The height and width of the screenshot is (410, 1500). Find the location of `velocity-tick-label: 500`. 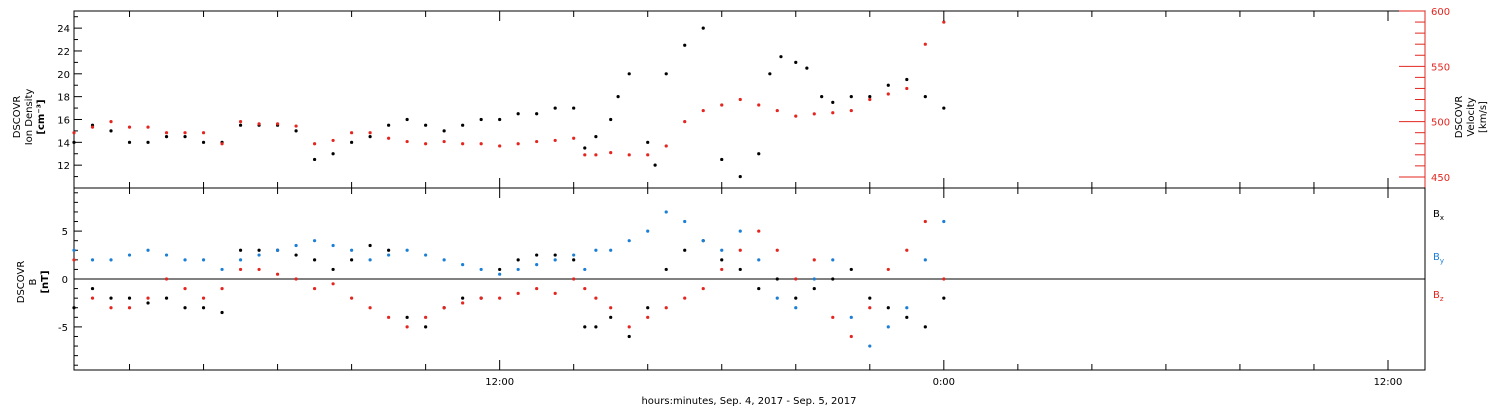

velocity-tick-label: 500 is located at coordinates (1440, 123).